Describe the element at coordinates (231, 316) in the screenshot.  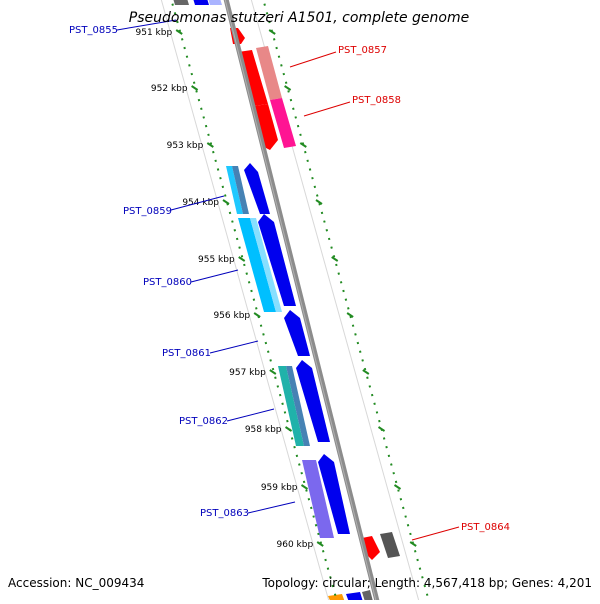
I see `kbp-tick-label: 956 kbp` at that location.